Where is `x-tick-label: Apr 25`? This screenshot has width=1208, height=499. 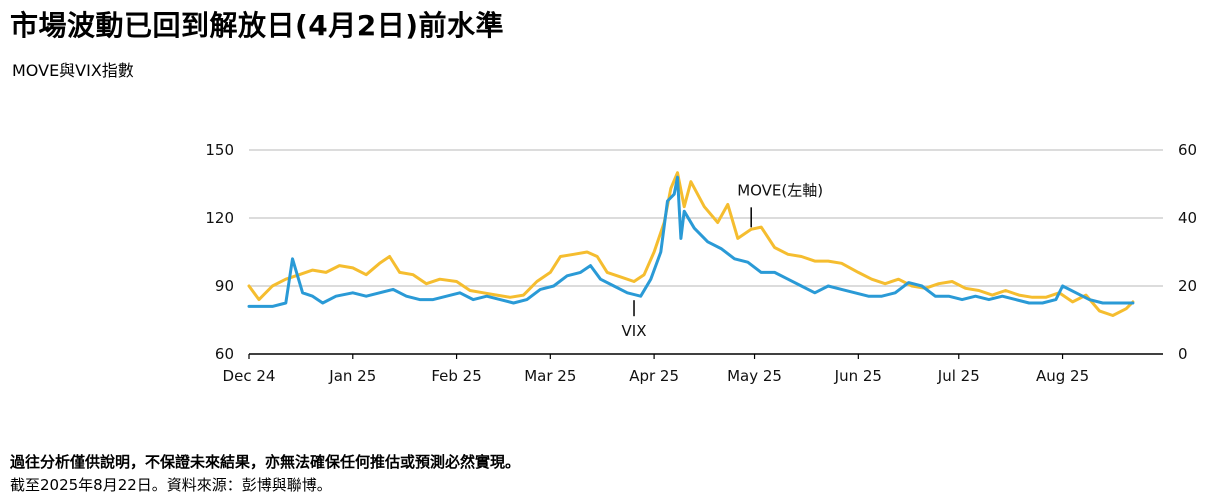
x-tick-label: Apr 25 is located at coordinates (654, 376).